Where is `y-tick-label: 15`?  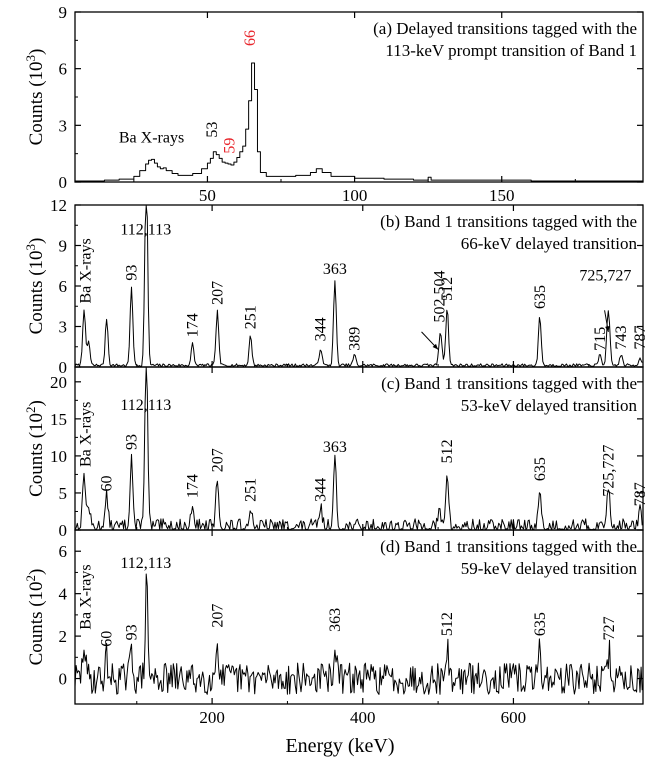
y-tick-label: 15 is located at coordinates (58, 419).